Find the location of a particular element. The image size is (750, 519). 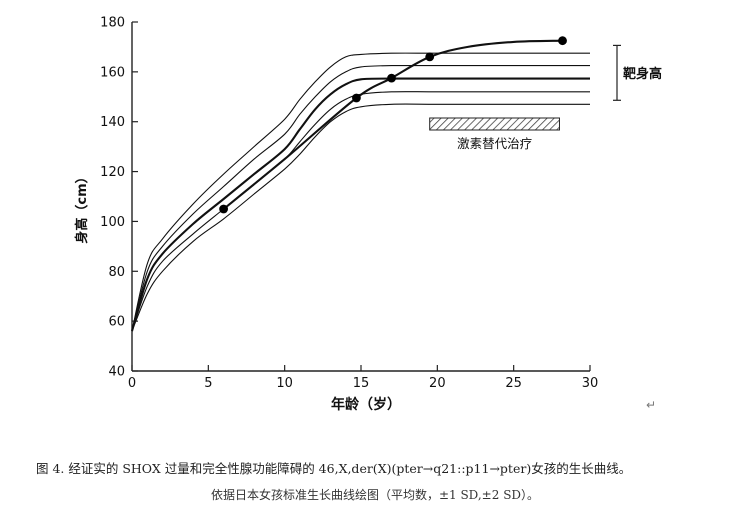

x-tick-label: 30 is located at coordinates (590, 383).